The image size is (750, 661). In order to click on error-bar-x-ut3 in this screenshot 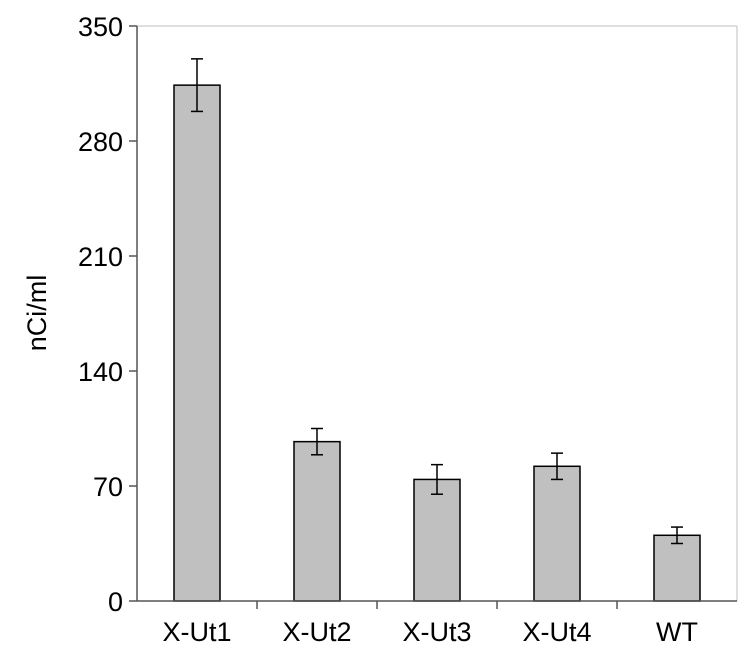, I will do `click(437, 479)`.